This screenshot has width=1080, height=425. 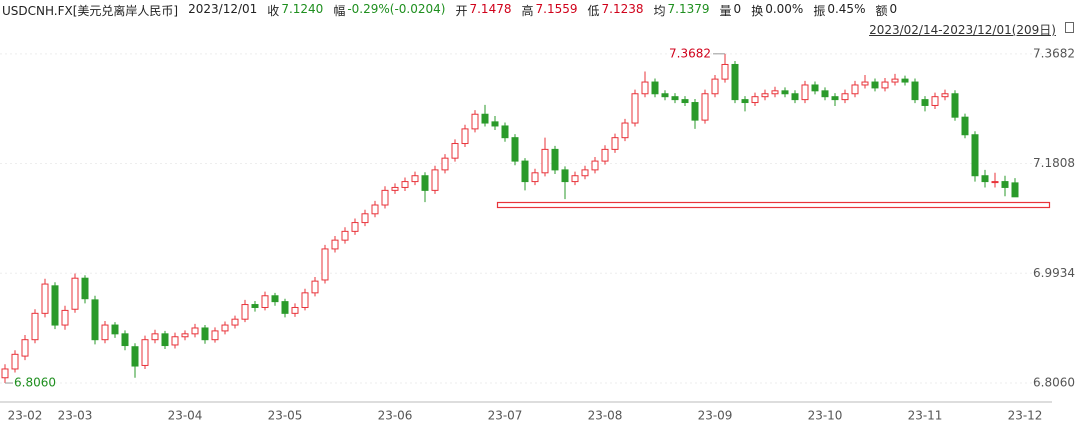 What do you see at coordinates (688, 9) in the screenshot?
I see `field-value: 7.1379` at bounding box center [688, 9].